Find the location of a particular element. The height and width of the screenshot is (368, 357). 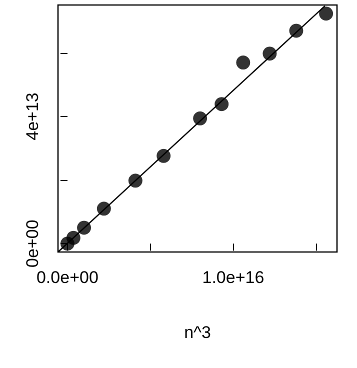

y-tick-label: 4e+13 is located at coordinates (32, 116).